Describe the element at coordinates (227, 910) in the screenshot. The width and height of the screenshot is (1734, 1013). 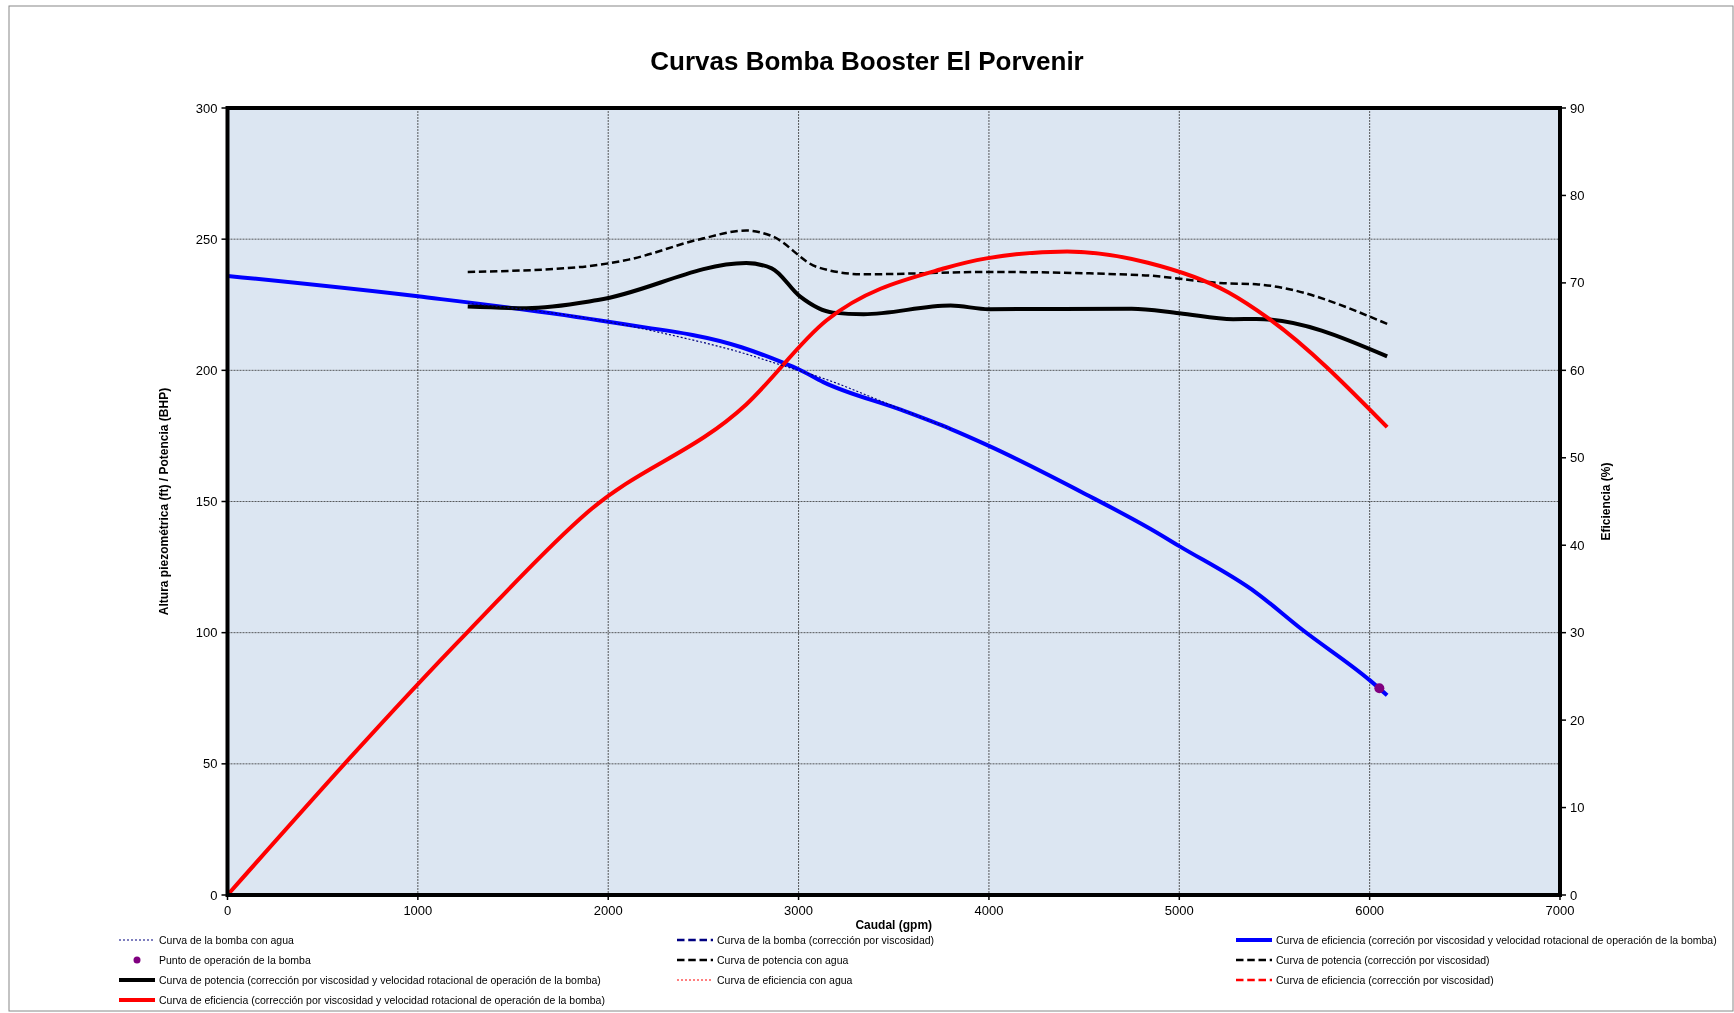
I see `x-tick-label: 0` at that location.